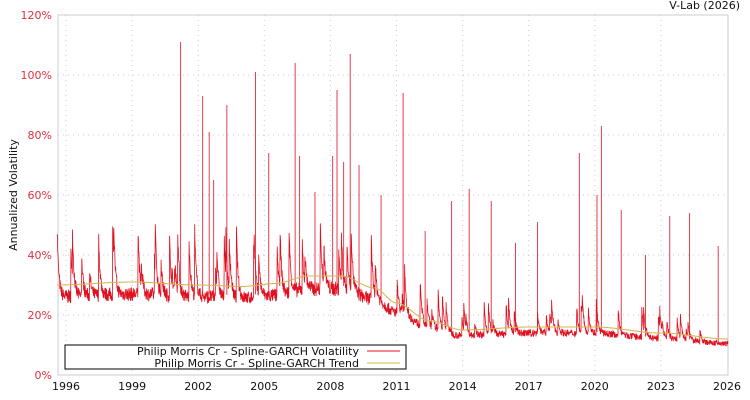 The height and width of the screenshot is (400, 750). I want to click on y-tick-label: 40%, so click(40, 255).